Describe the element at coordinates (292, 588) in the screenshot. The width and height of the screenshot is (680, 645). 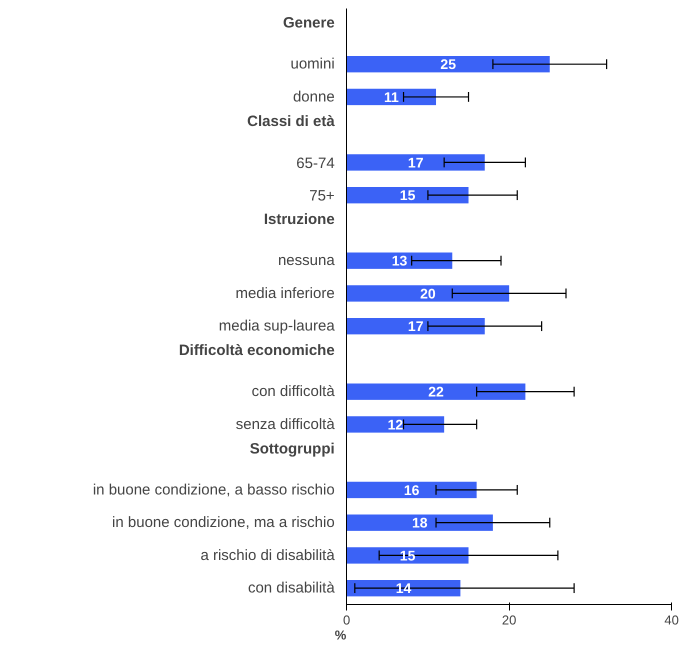
I see `y-tick-label: con disabilità` at that location.